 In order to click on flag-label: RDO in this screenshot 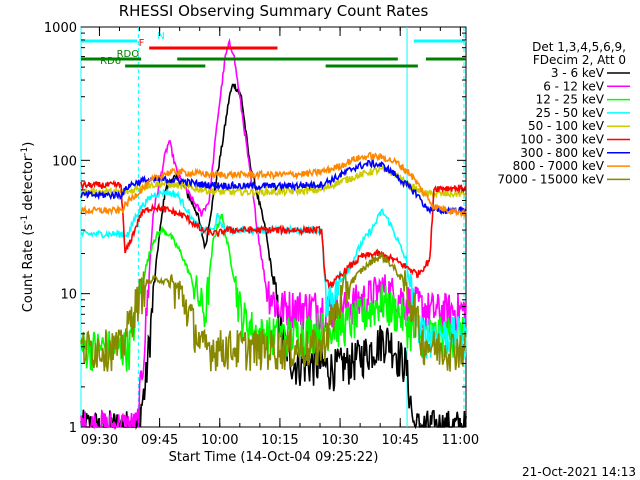, I will do `click(128, 54)`.